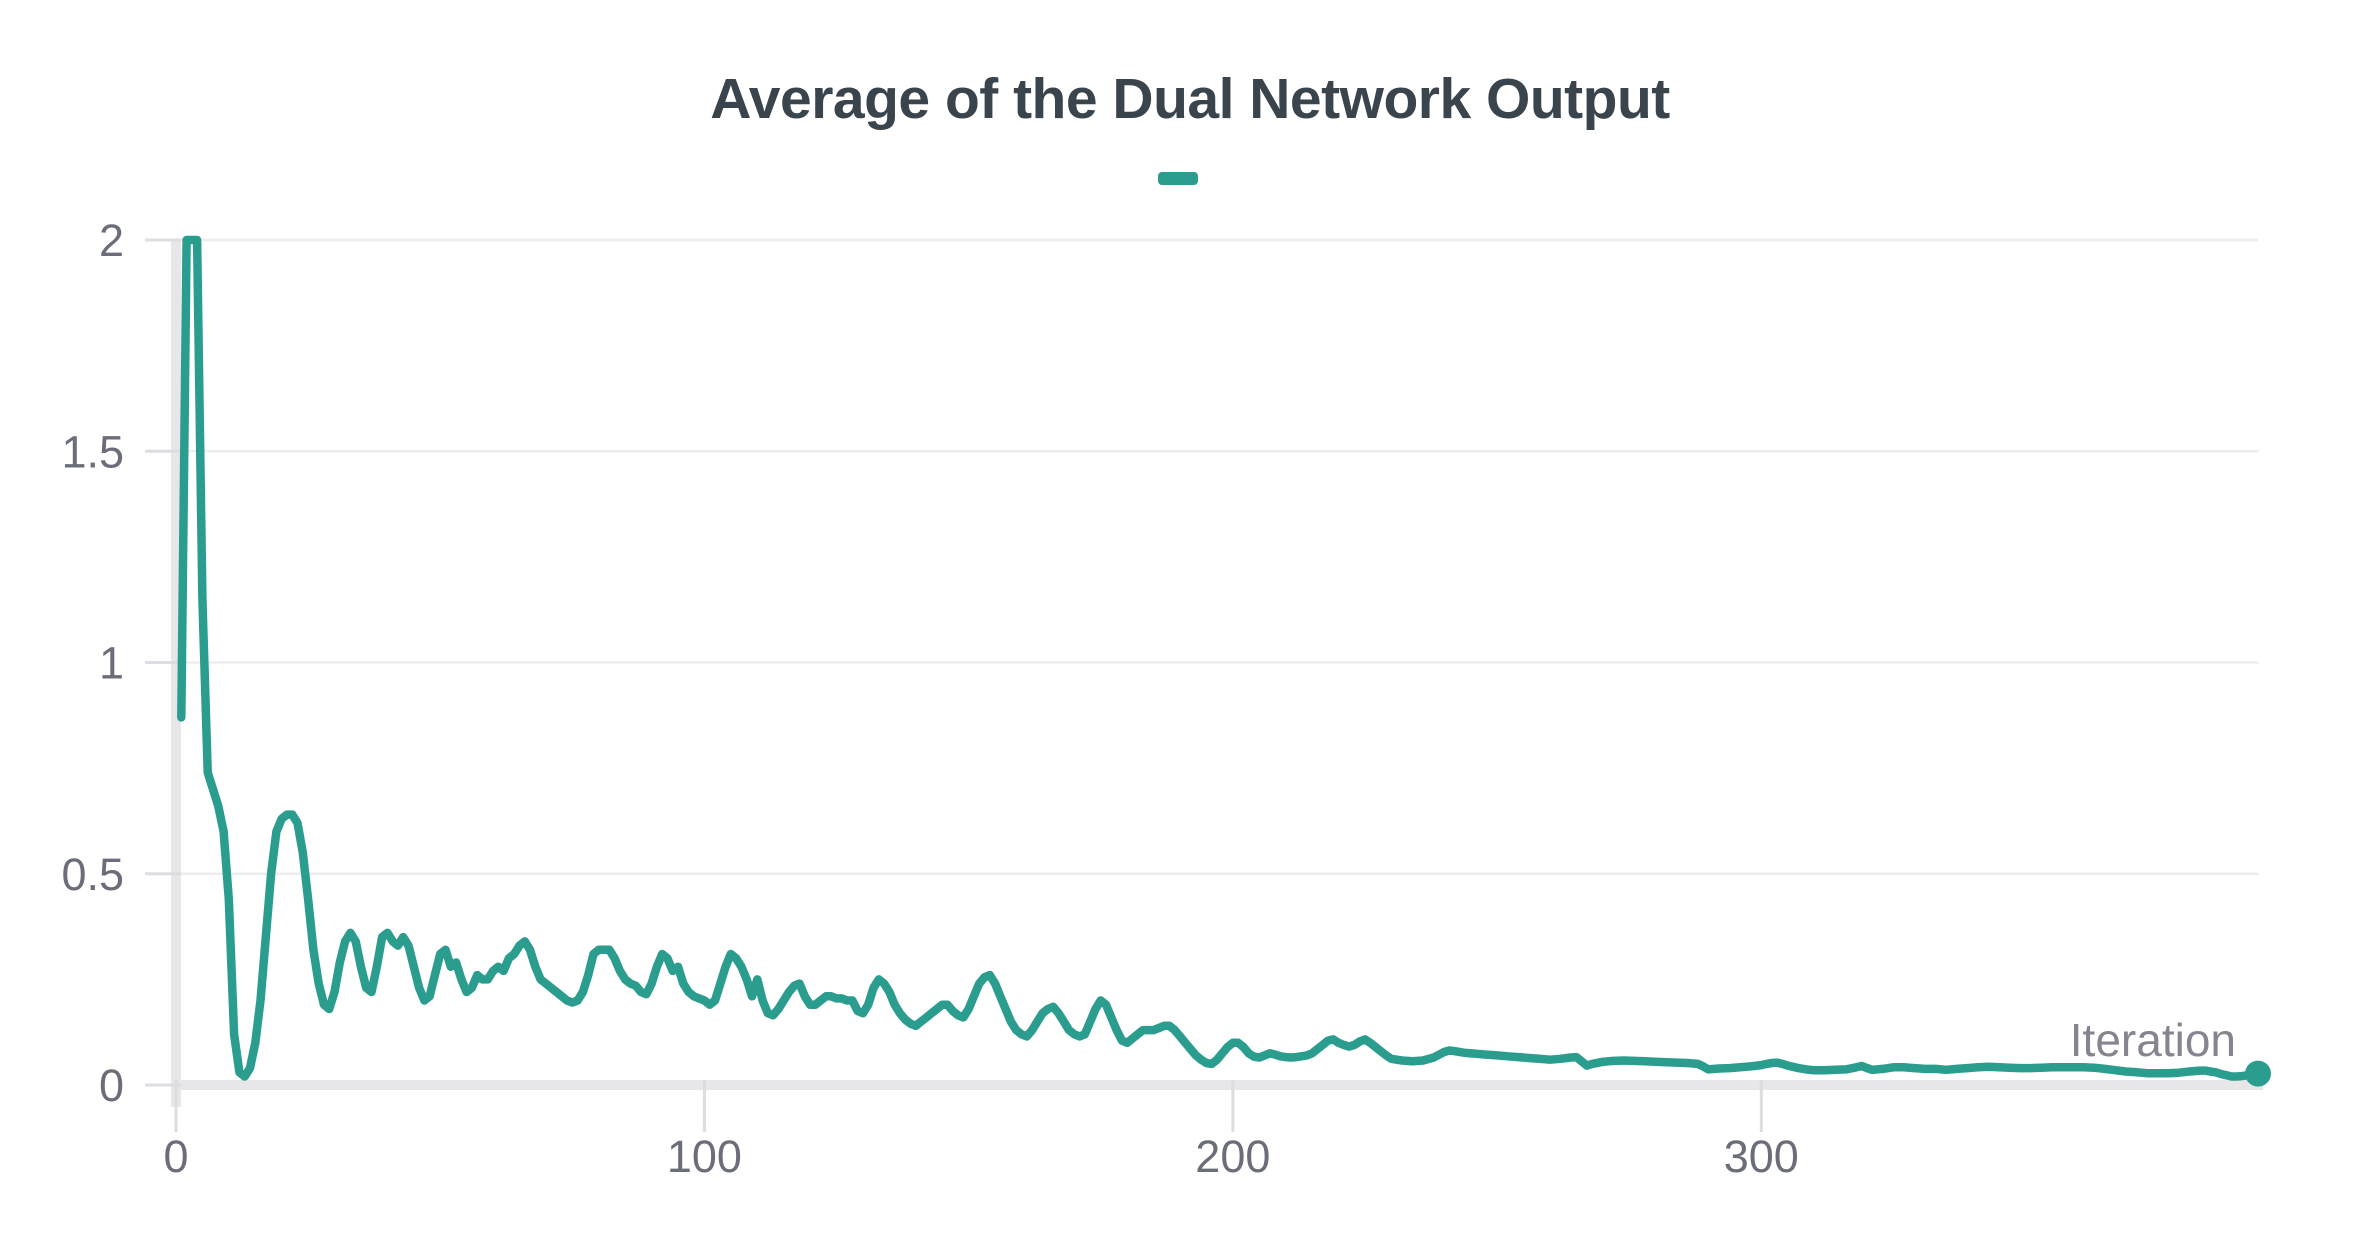  Describe the element at coordinates (1190, 99) in the screenshot. I see `chart-title: Average of the Dual Network Output` at that location.